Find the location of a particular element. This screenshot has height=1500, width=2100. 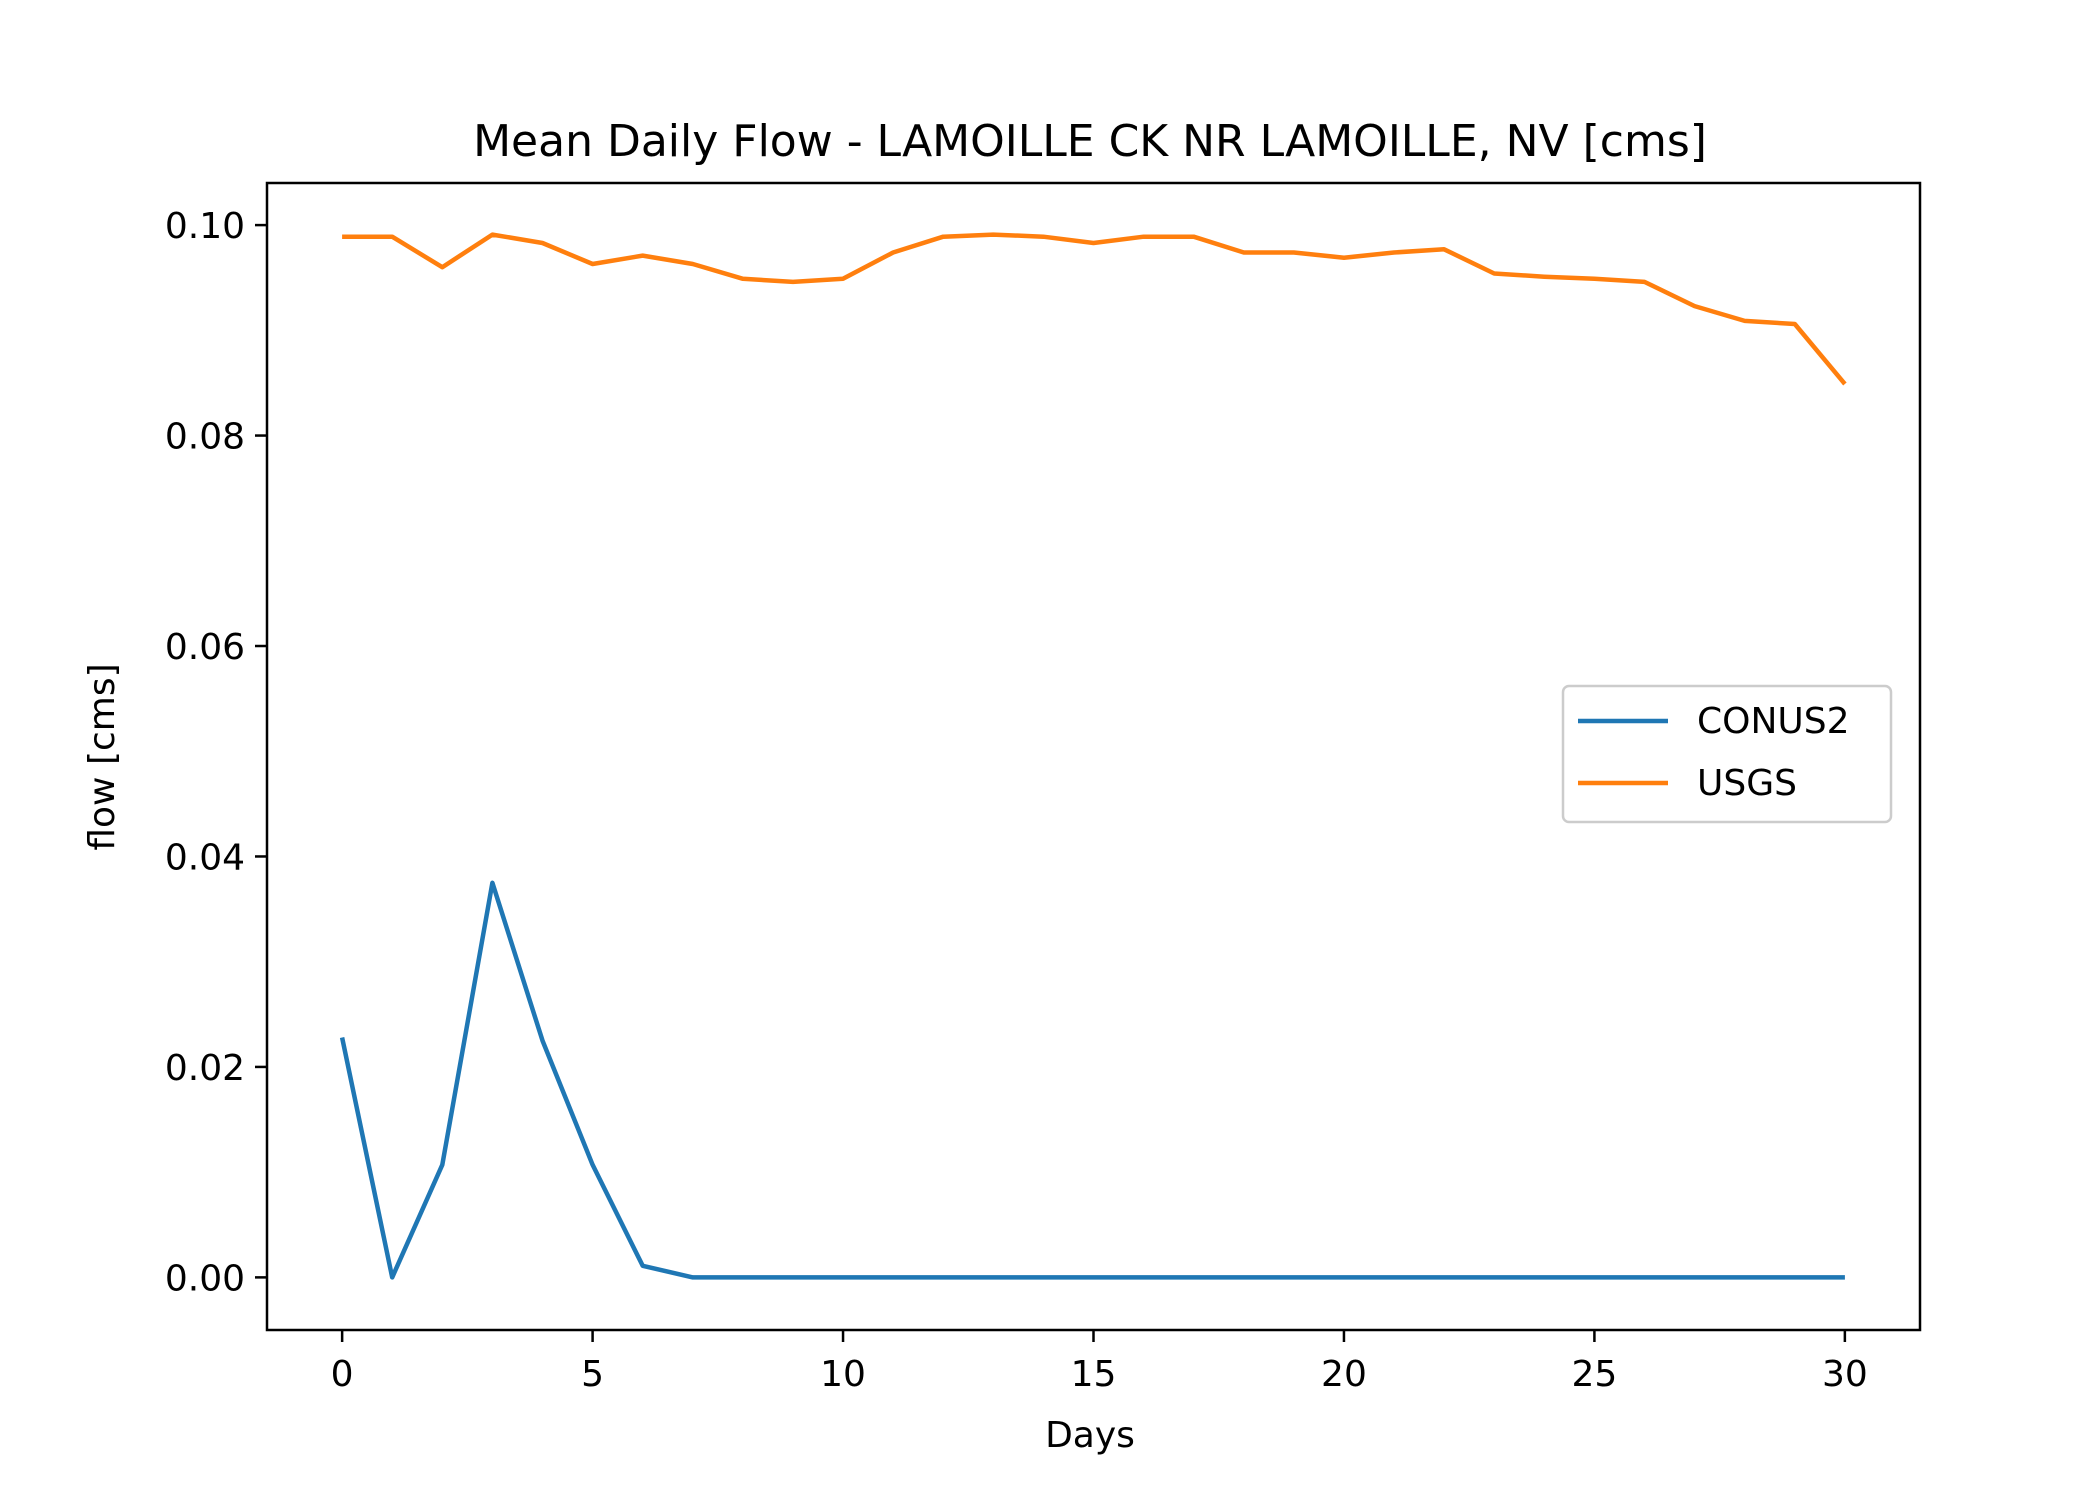

y-tick-label: 0.04 is located at coordinates (205, 857).